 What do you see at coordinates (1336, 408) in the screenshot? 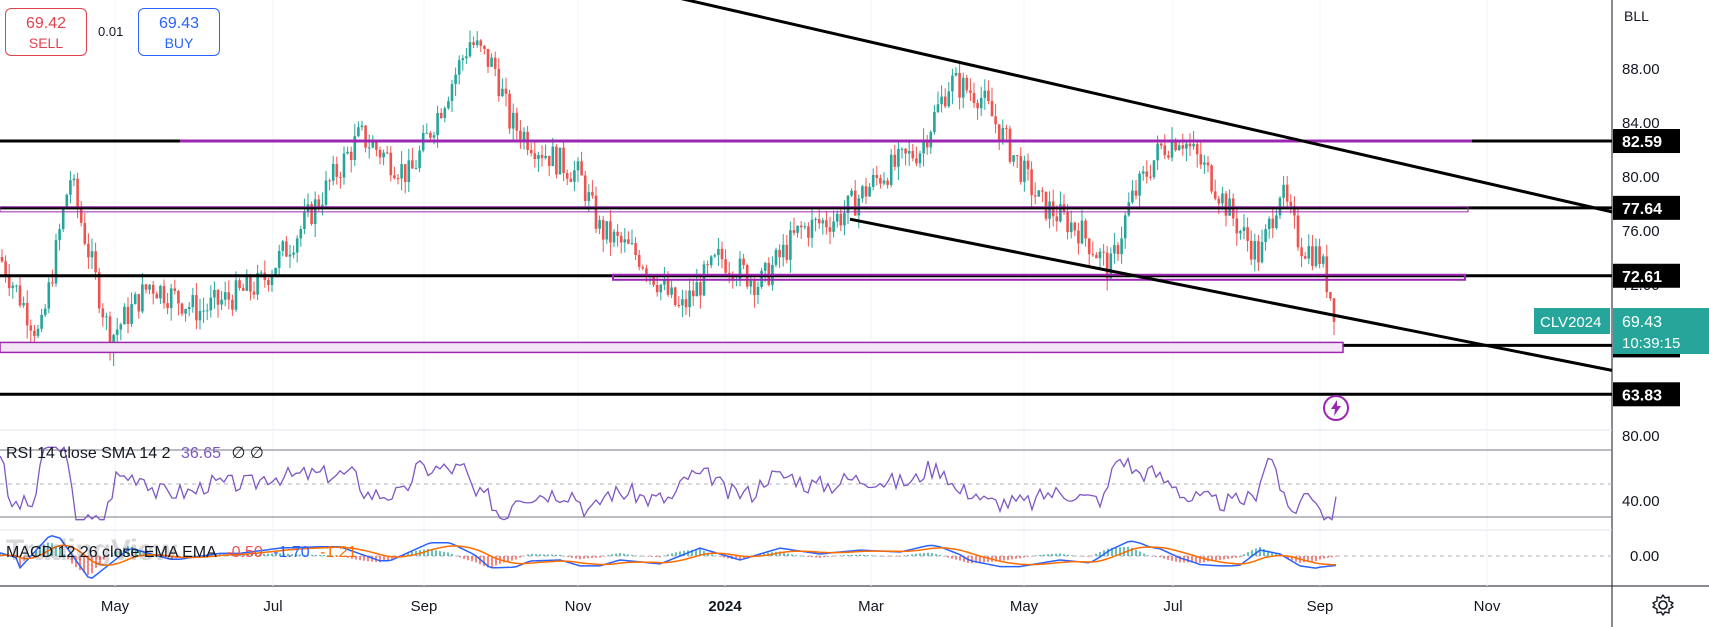
I see `lightning-icon` at bounding box center [1336, 408].